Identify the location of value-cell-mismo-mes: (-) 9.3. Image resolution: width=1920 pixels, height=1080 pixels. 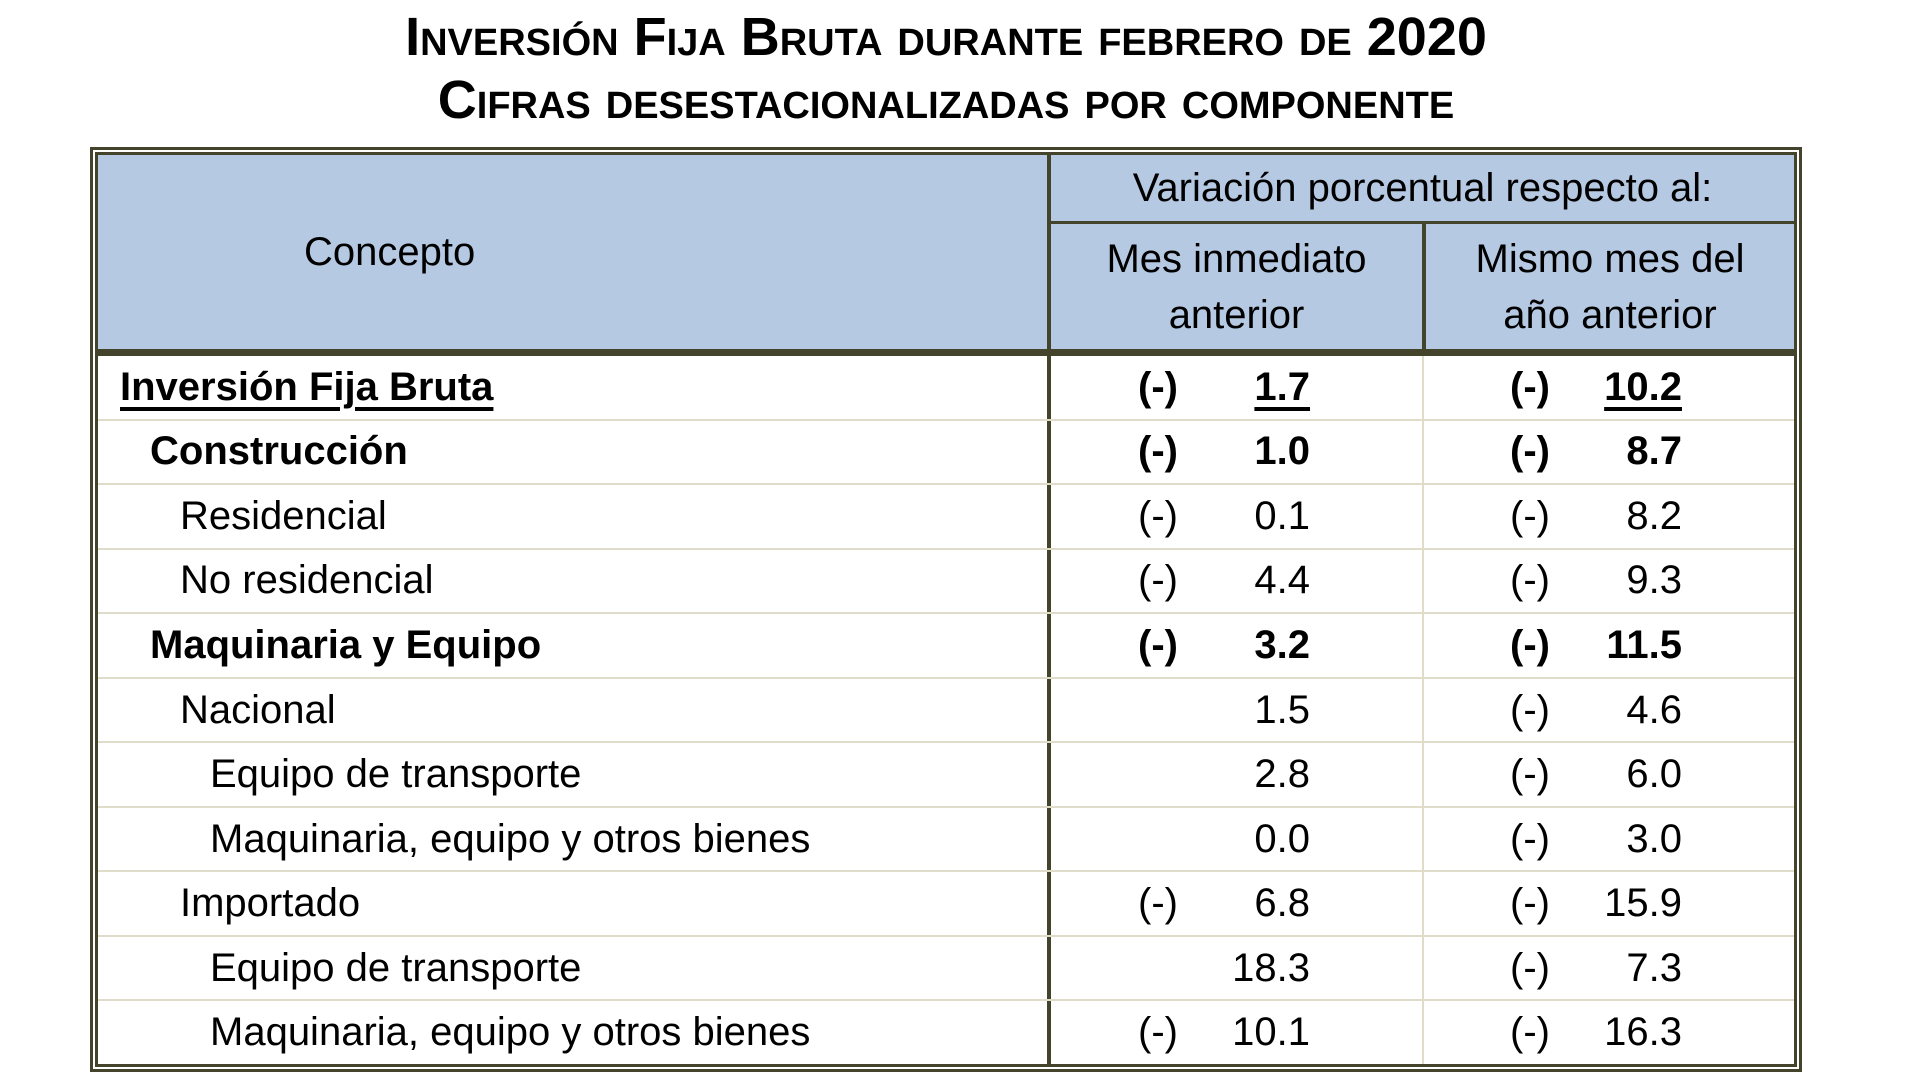
(1608, 581).